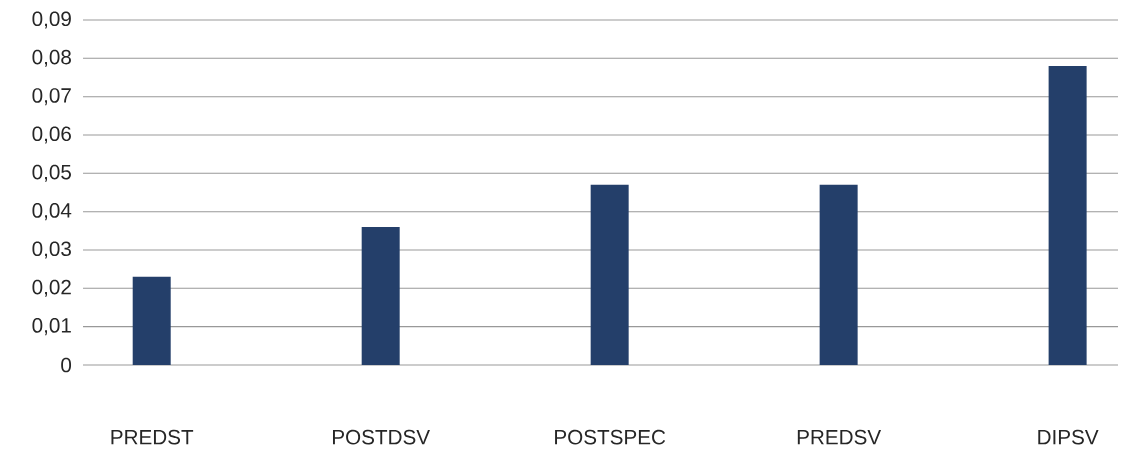  Describe the element at coordinates (610, 437) in the screenshot. I see `x-tick-label: POSTSPEC` at that location.